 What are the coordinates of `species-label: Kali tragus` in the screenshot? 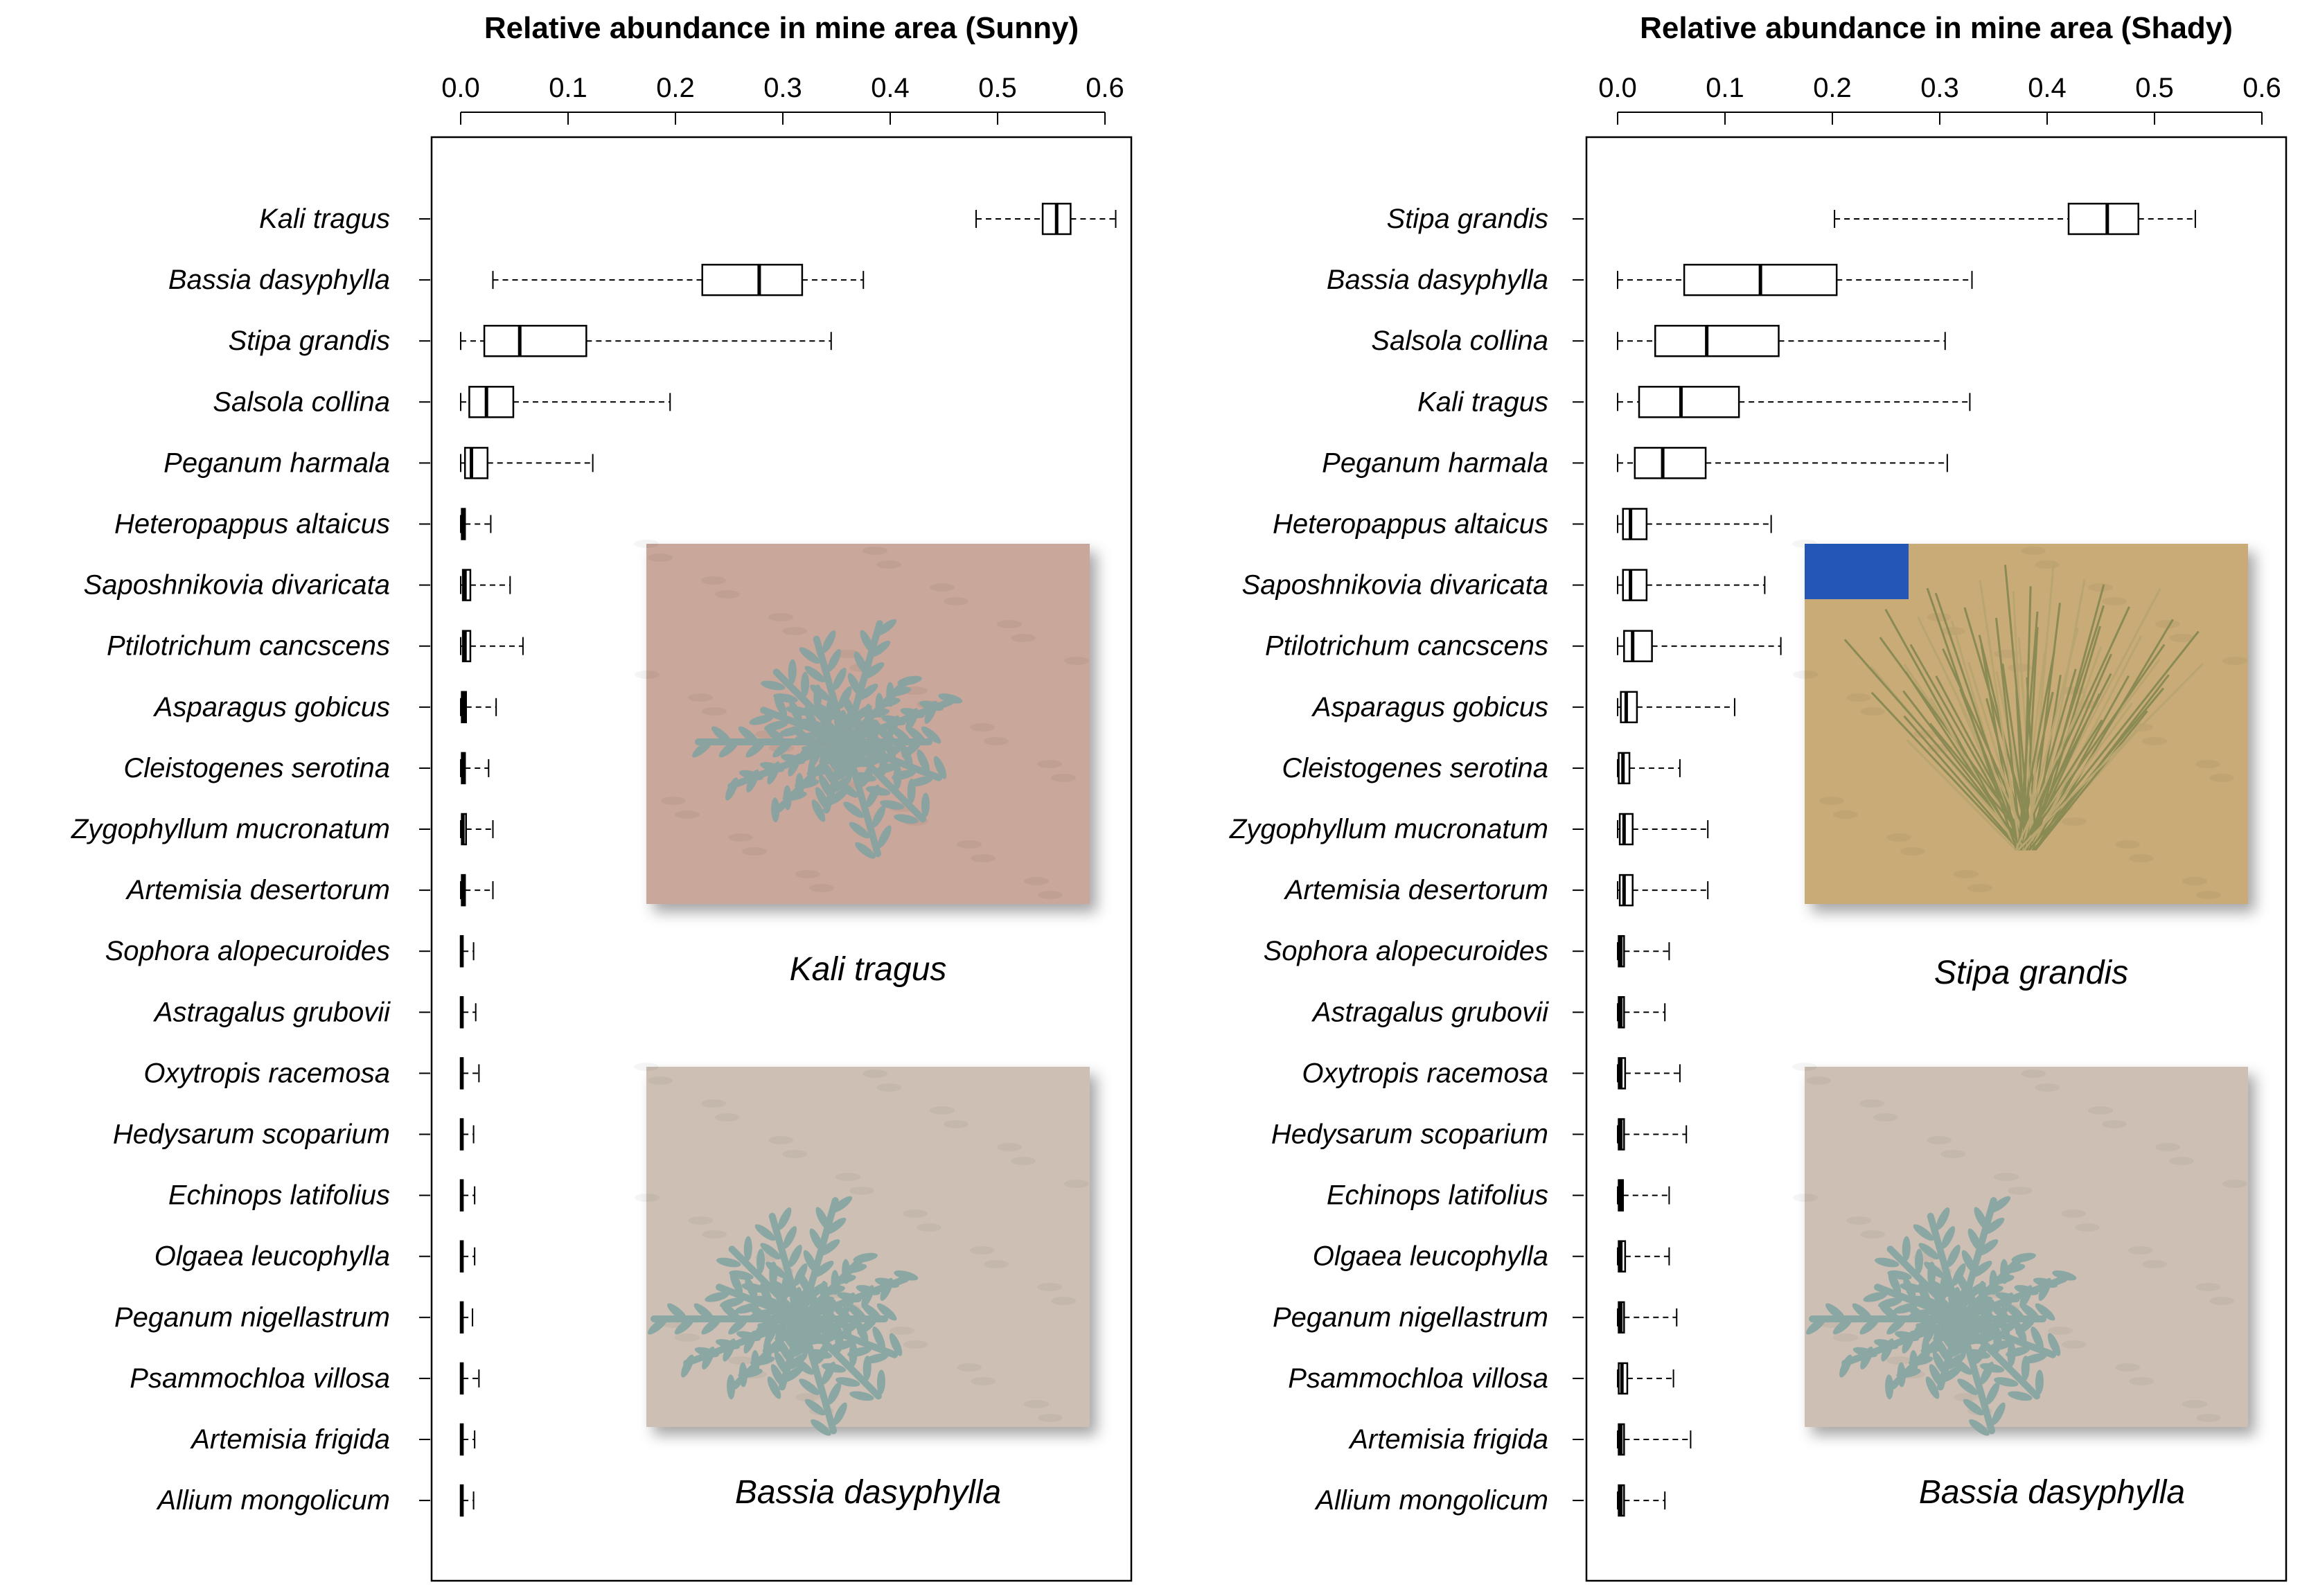 It's located at (1482, 402).